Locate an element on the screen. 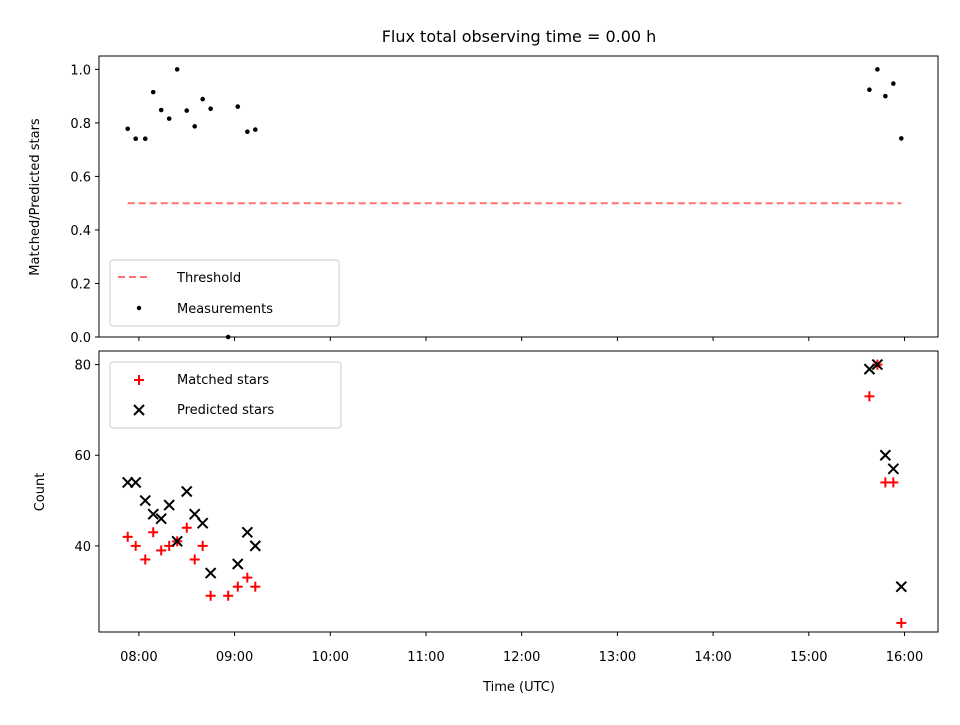 The height and width of the screenshot is (725, 960). ratio-y-tick-label: 0.8 is located at coordinates (80, 124).